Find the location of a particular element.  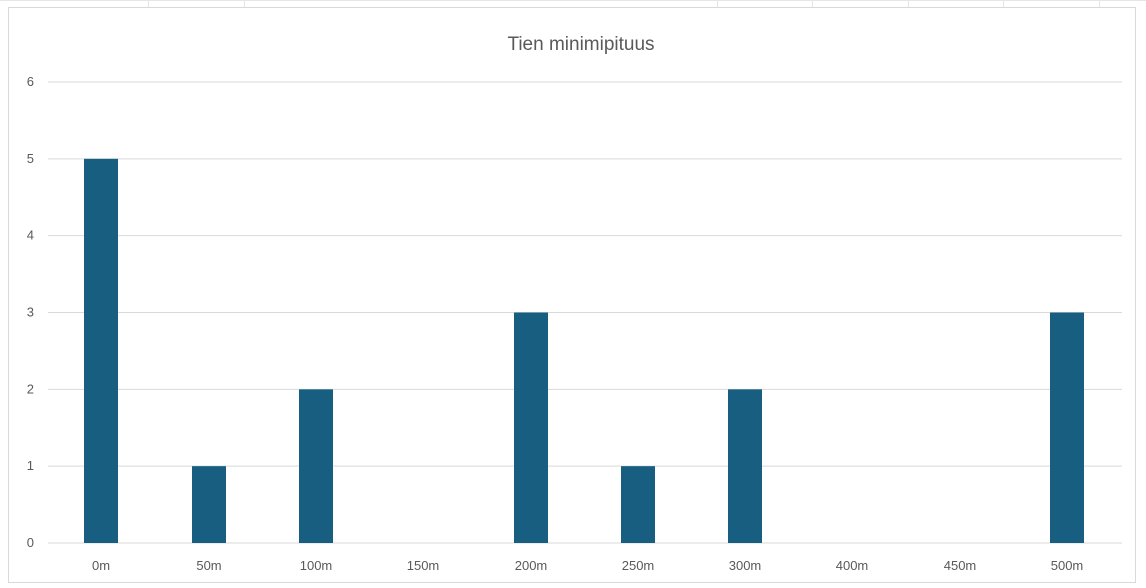

x-tick-label: 250m is located at coordinates (638, 565).